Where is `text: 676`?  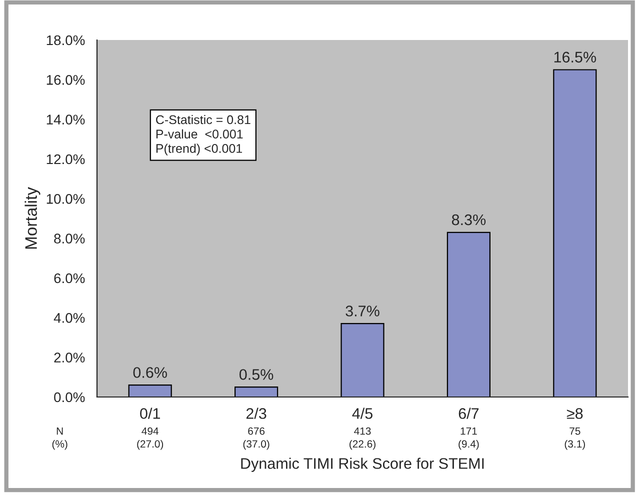
text: 676 is located at coordinates (256, 431).